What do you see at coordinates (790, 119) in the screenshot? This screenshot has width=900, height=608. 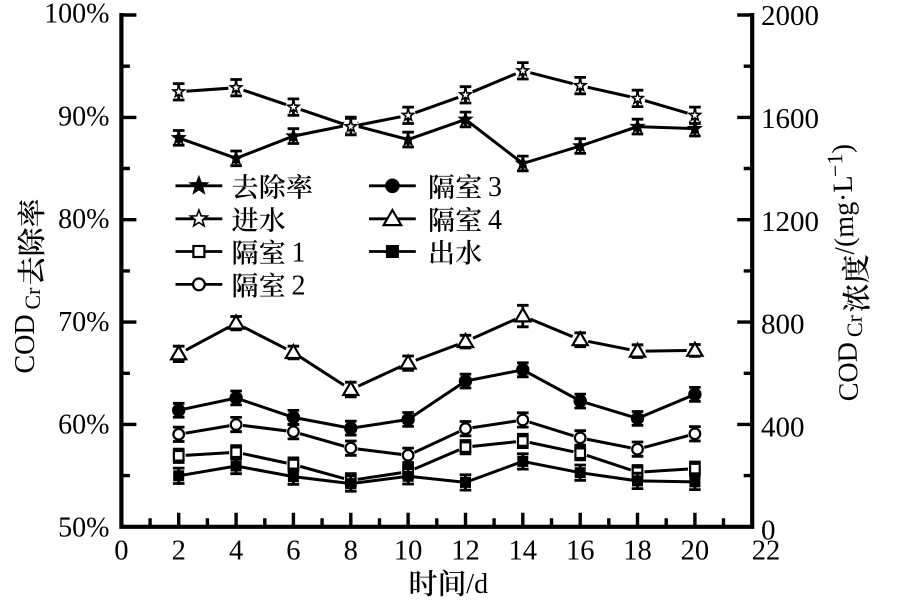 I see `svg-text: 1600` at bounding box center [790, 119].